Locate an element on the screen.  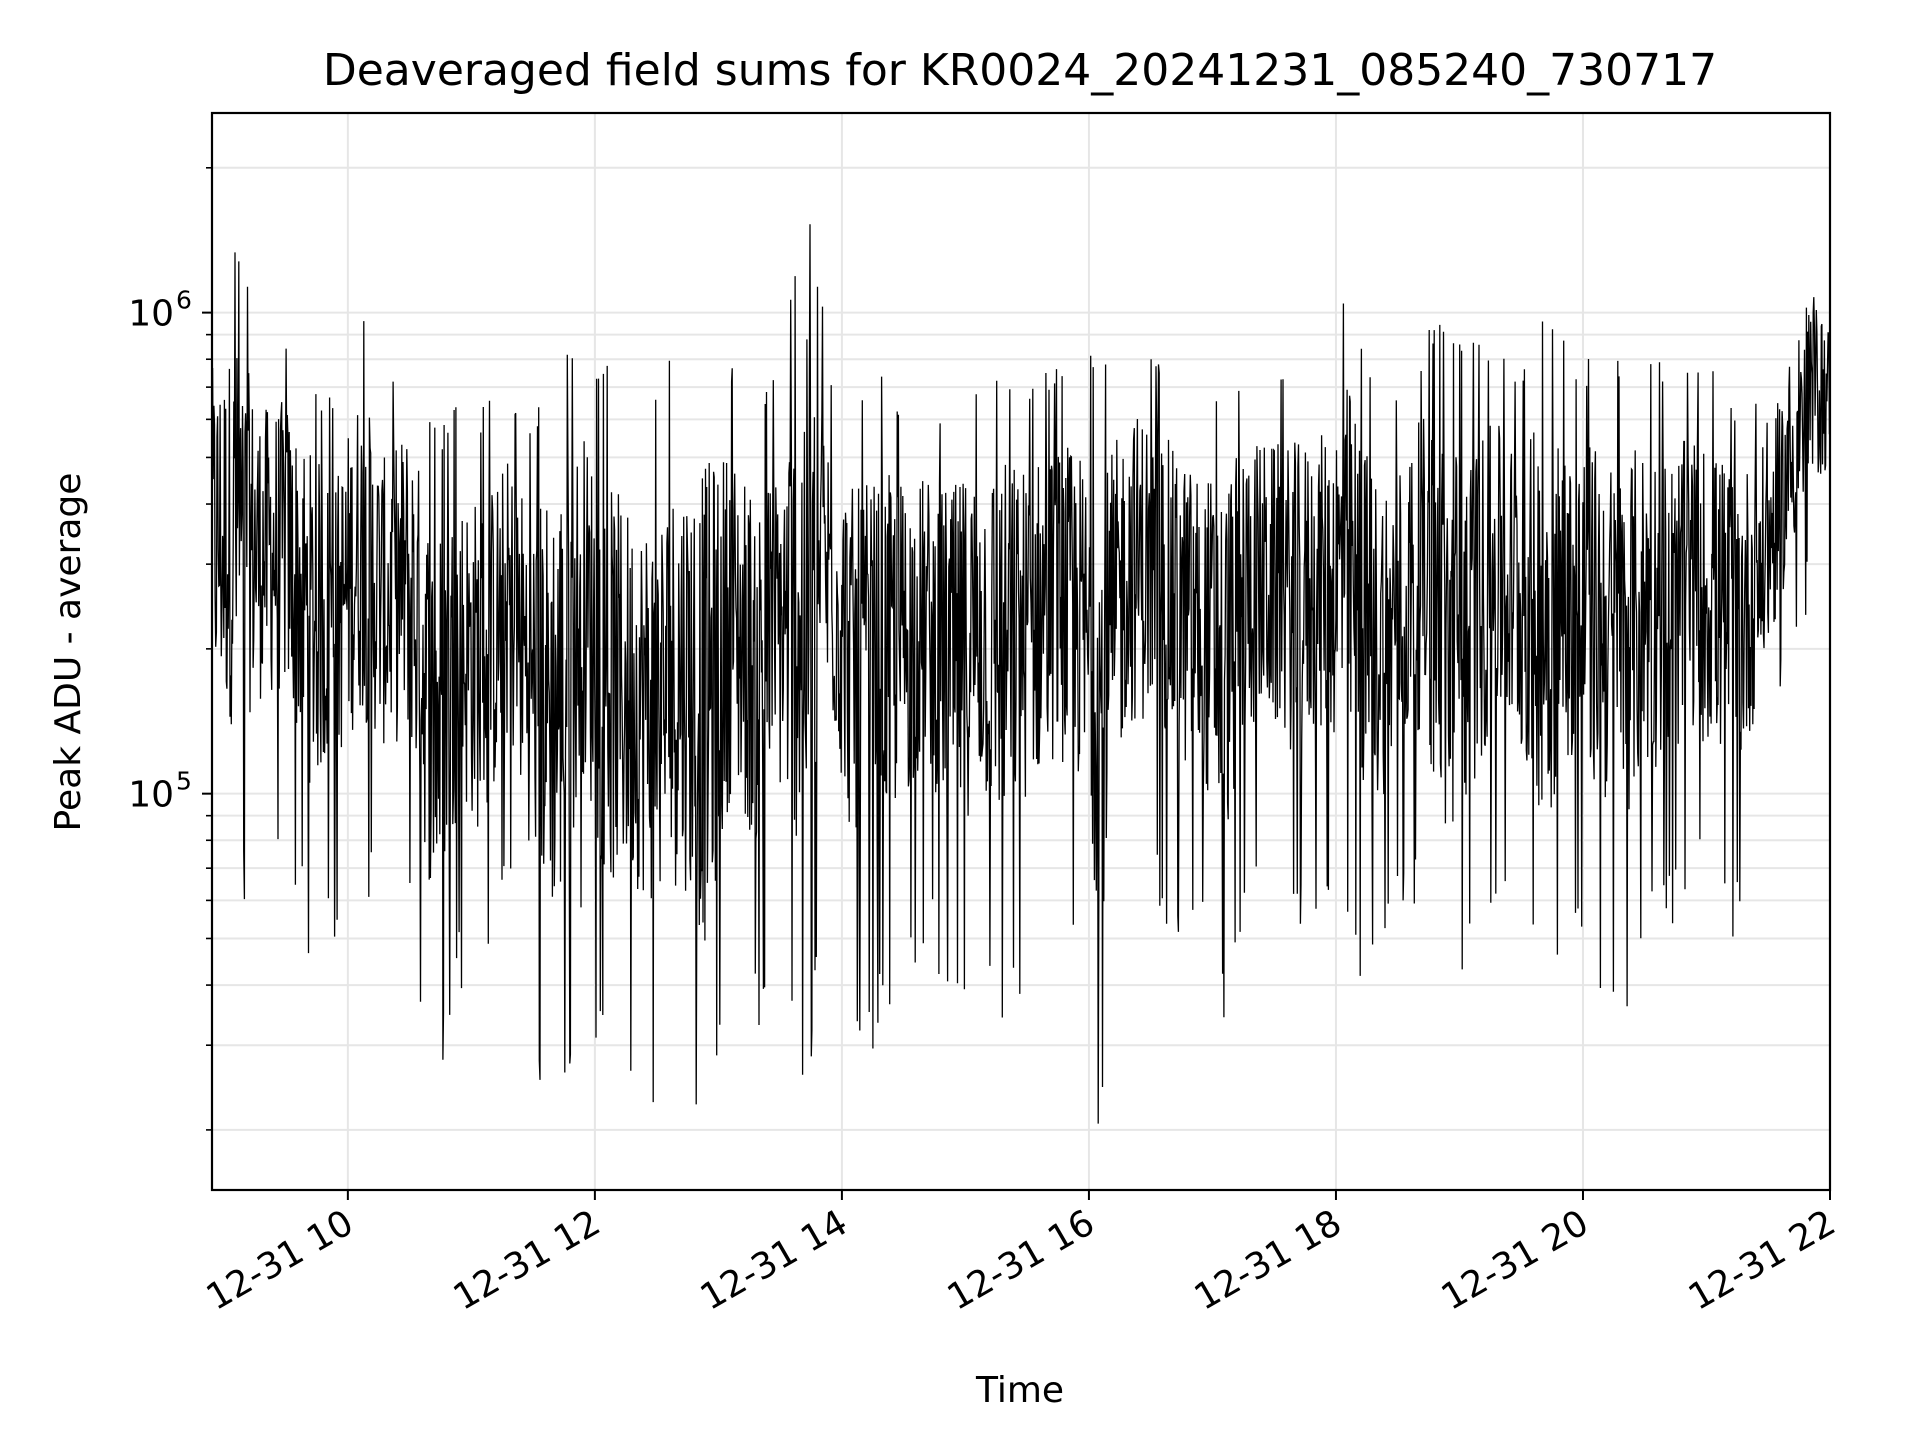
x-axis-label: Time is located at coordinates (1019, 1390).